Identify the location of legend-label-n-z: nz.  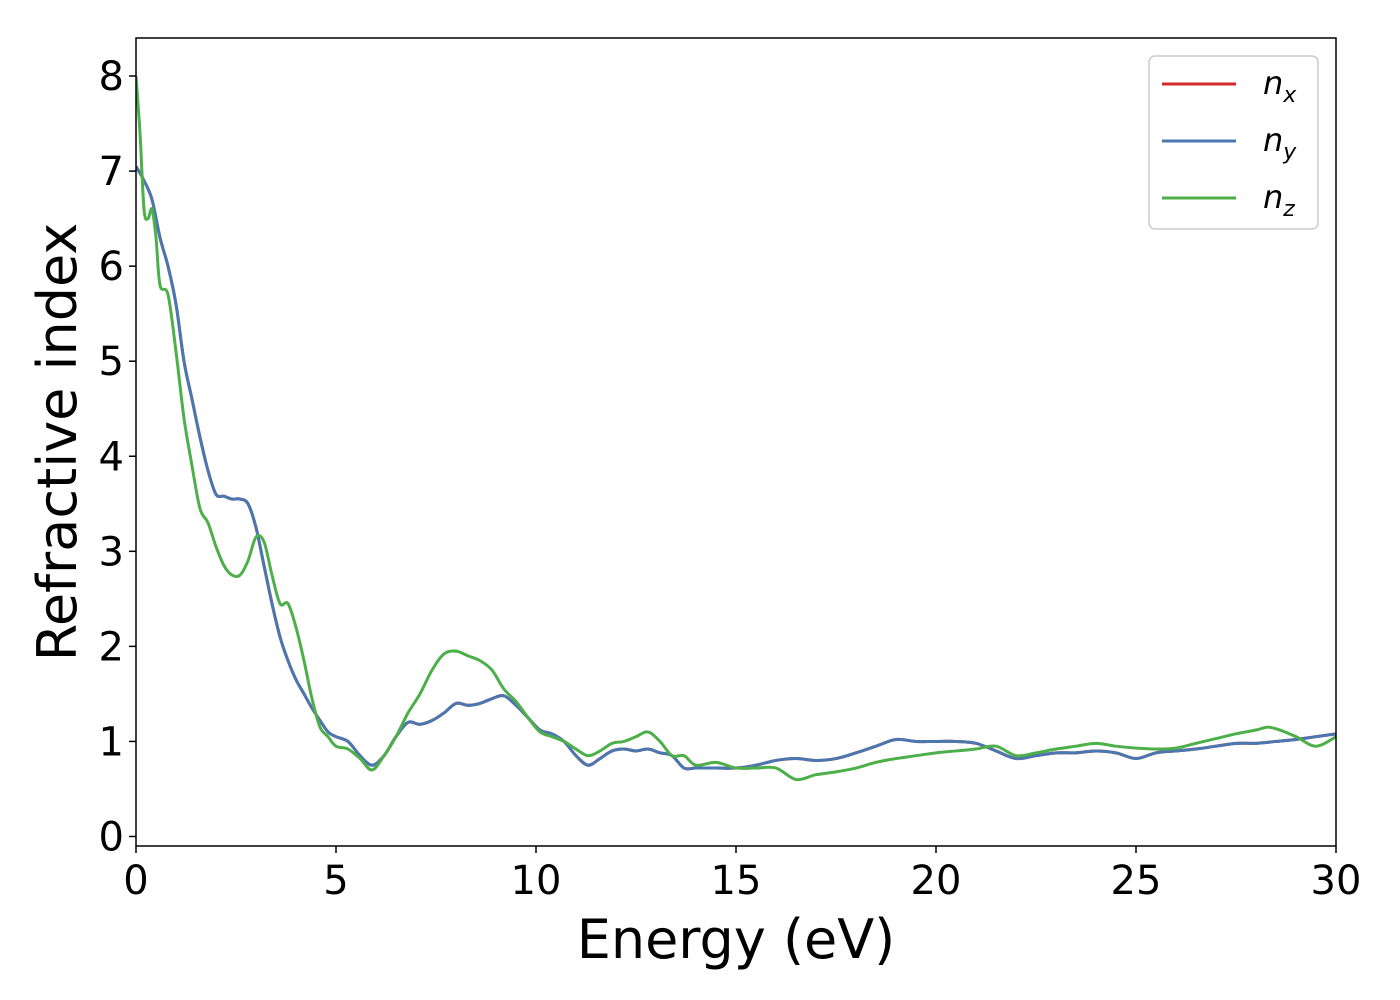
(1279, 200).